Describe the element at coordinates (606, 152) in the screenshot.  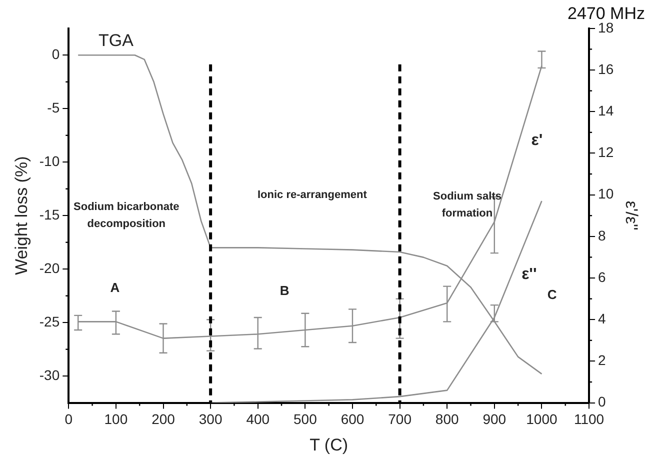
I see `y2-tick-label: 12` at that location.